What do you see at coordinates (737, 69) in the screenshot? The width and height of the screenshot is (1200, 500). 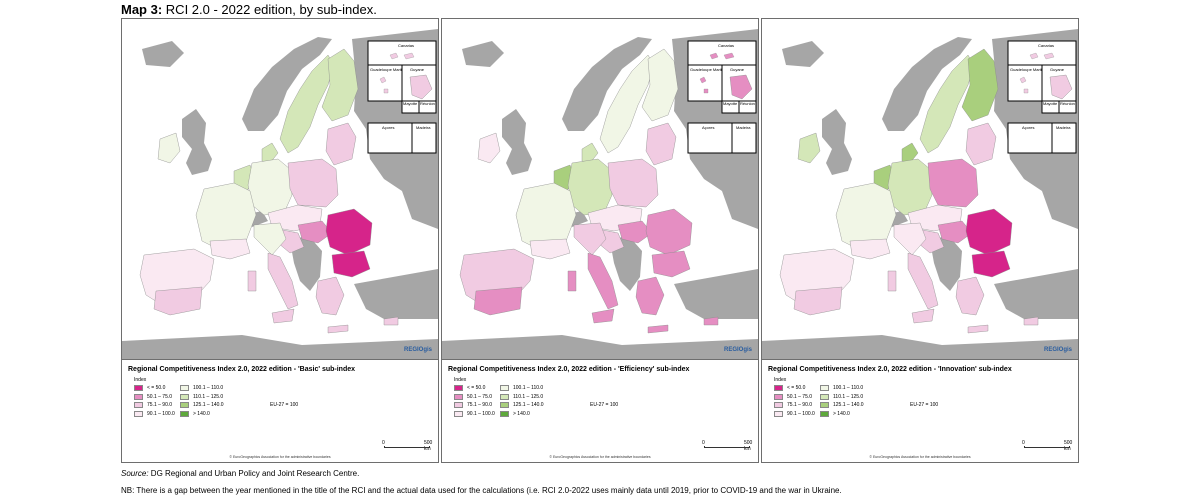 I see `inset-guyane-label: Guyane` at bounding box center [737, 69].